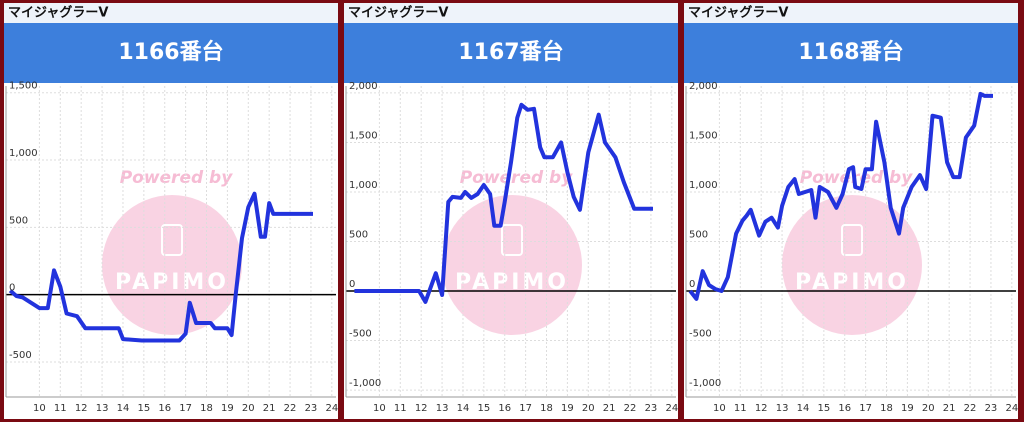 This screenshot has width=1024, height=422. I want to click on chart-title: 1168番台, so click(850, 52).